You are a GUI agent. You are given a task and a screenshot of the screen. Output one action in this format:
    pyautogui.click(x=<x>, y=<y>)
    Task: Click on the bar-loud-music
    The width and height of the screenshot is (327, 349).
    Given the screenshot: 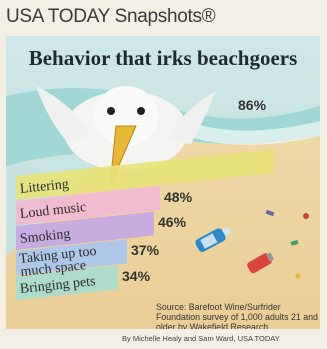 What is the action you would take?
    pyautogui.click(x=88, y=205)
    